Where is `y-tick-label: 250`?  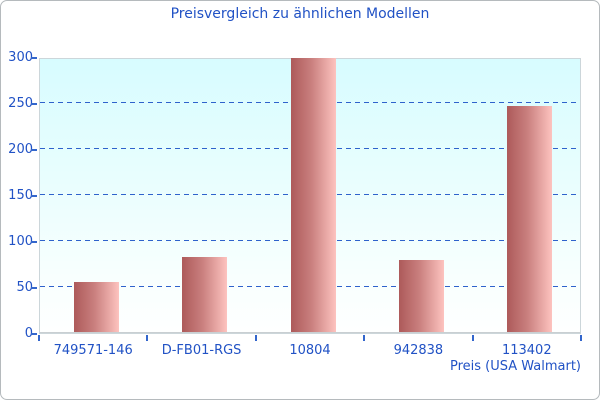 y-tick-label: 250 is located at coordinates (20, 103).